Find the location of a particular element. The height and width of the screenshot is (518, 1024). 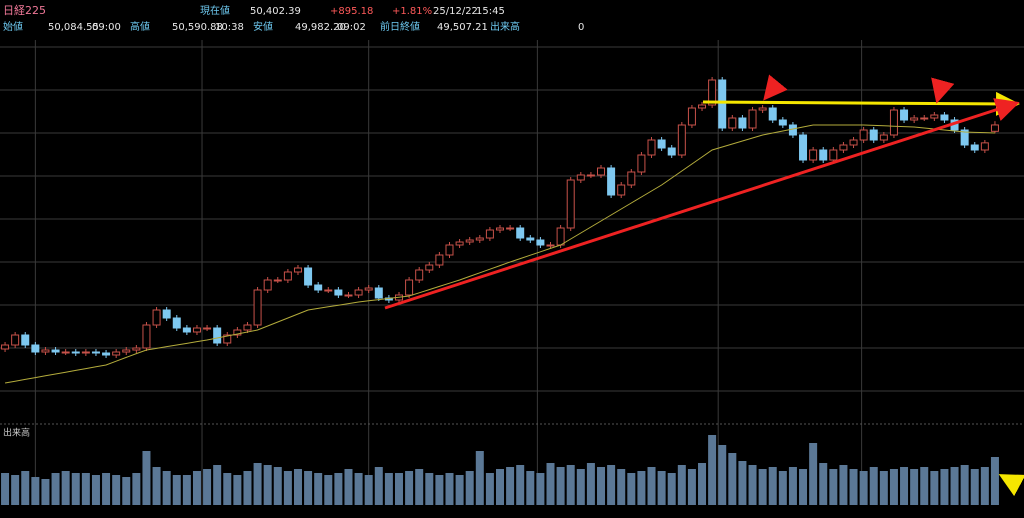

field-label: 出来高 is located at coordinates (505, 27).